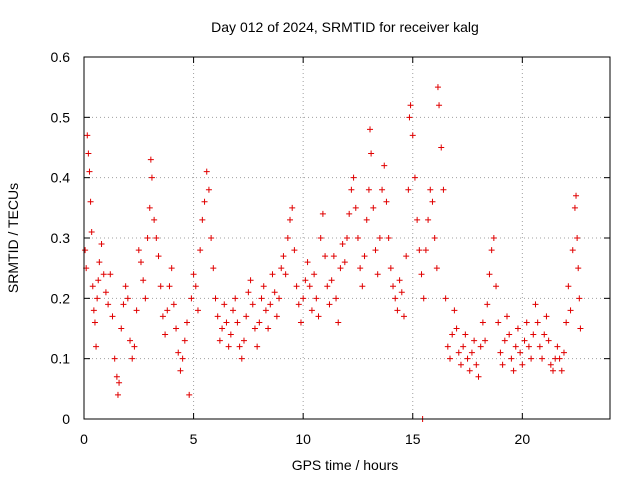  I want to click on y-axis-title: SRMTID / TECUs, so click(13, 238).